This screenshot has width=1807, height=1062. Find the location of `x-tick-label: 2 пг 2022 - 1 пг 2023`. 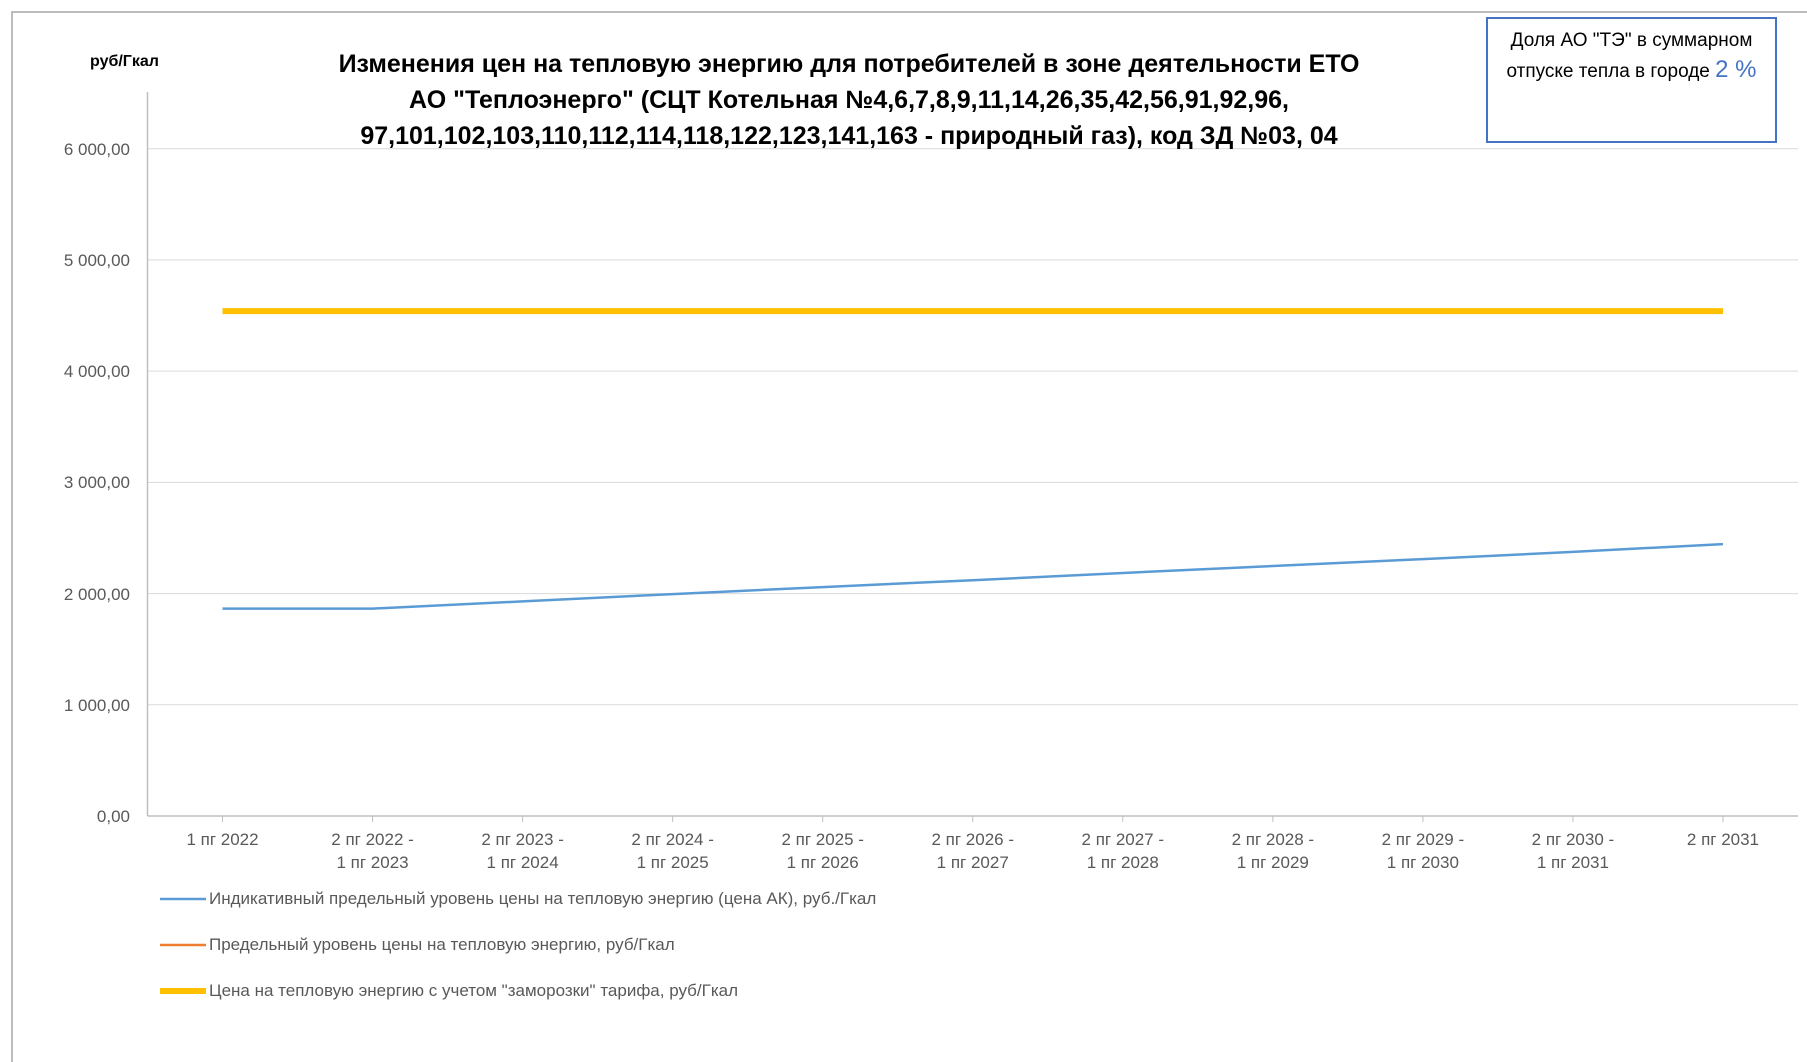

x-tick-label: 2 пг 2022 - 1 пг 2023 is located at coordinates (372, 851).